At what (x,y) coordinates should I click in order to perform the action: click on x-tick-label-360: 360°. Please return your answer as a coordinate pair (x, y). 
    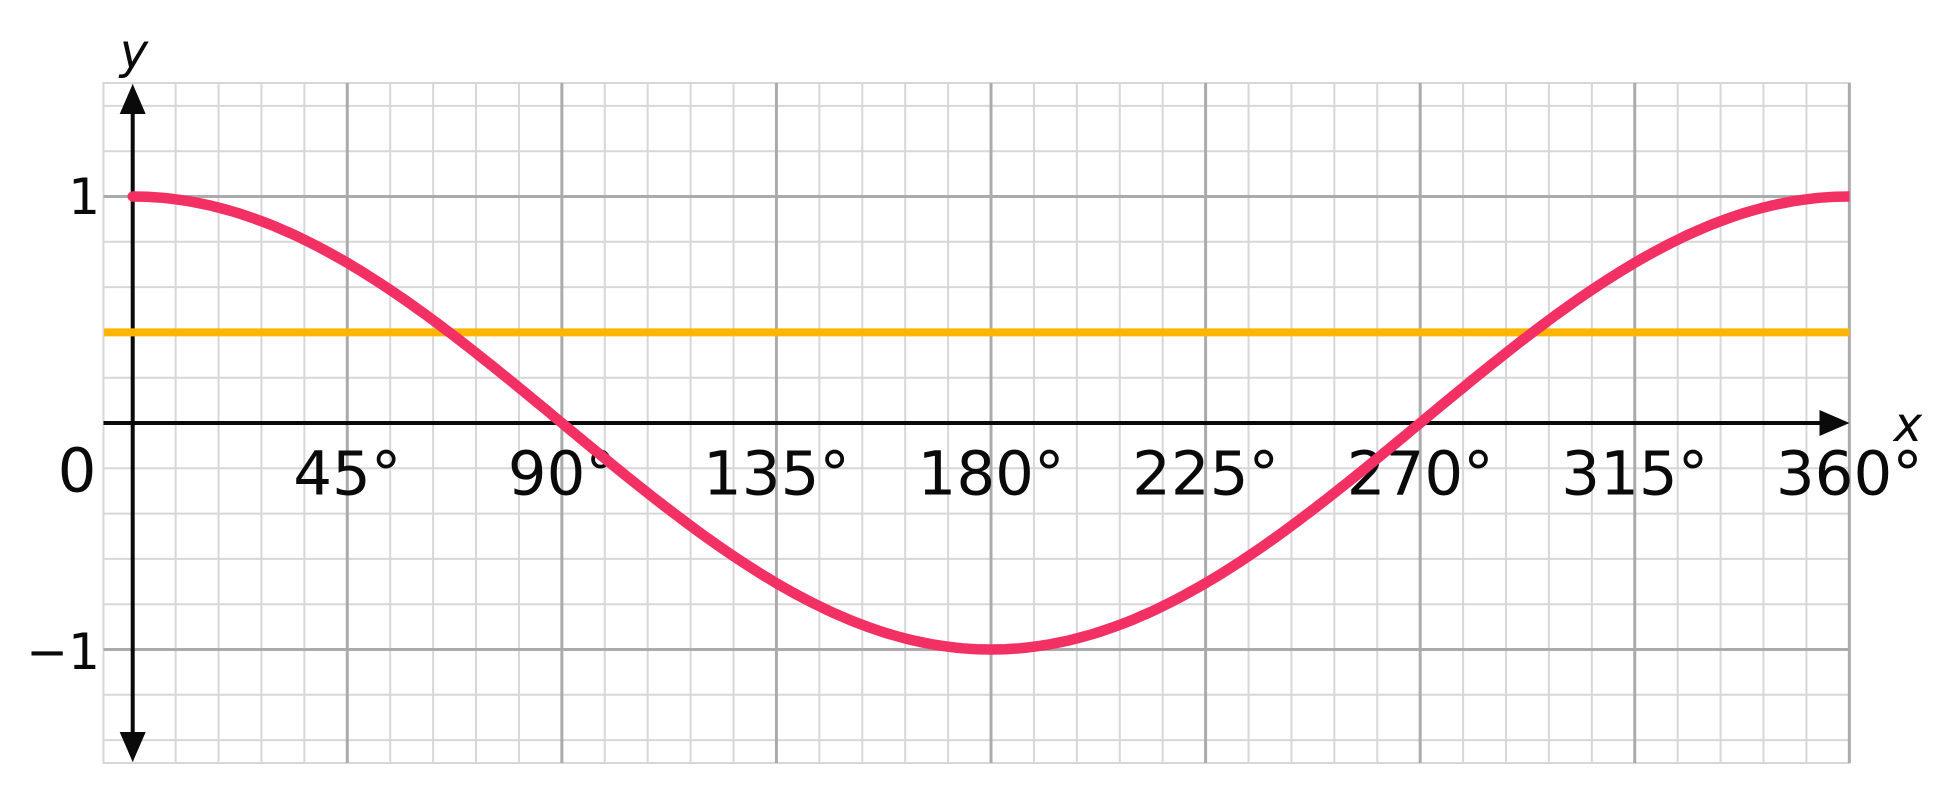
    Looking at the image, I should click on (1849, 474).